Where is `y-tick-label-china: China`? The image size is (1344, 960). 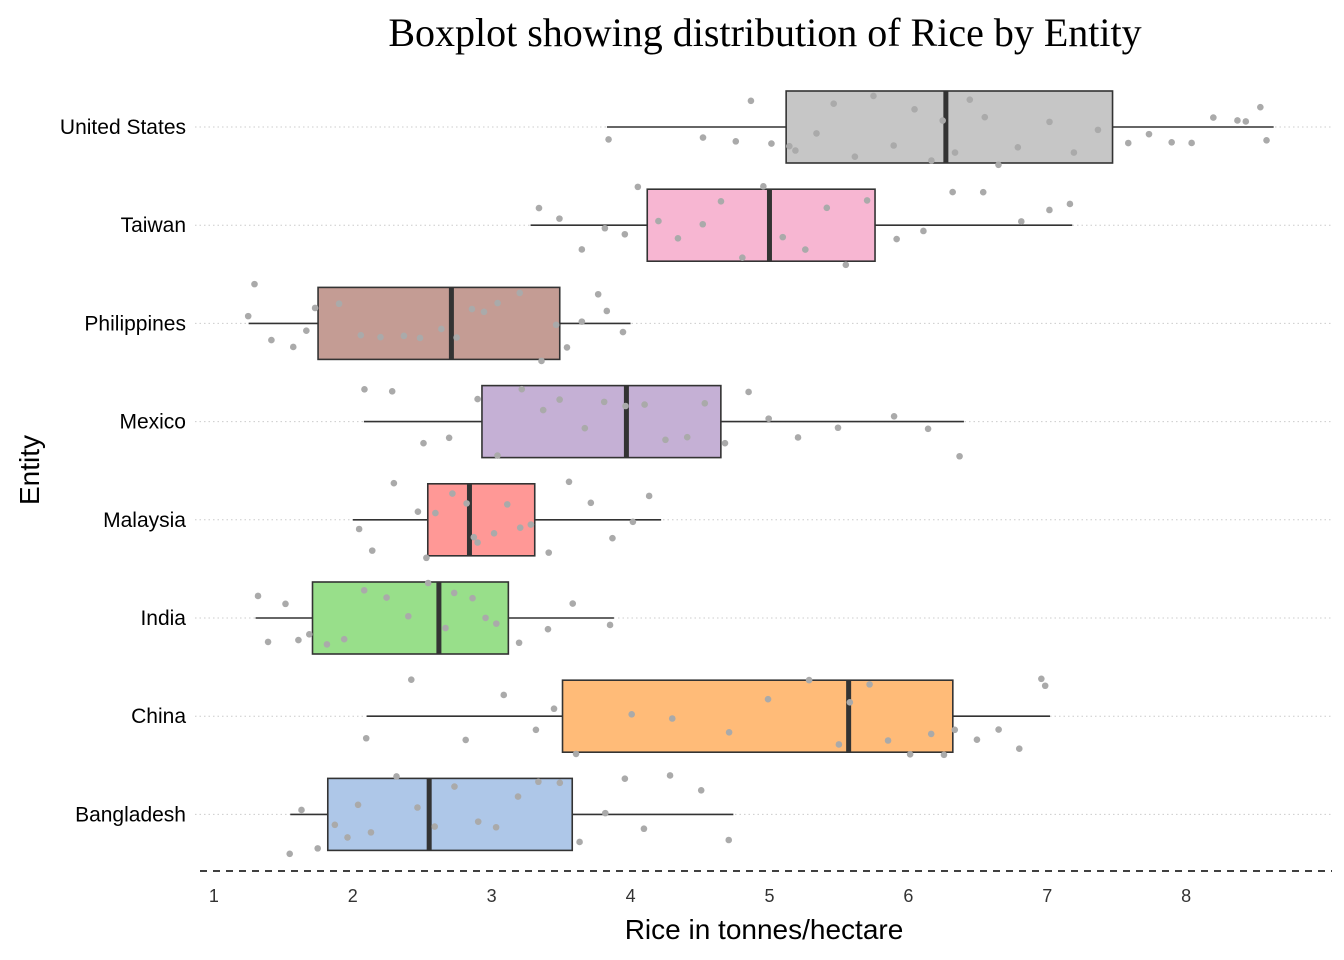 y-tick-label-china: China is located at coordinates (158, 716).